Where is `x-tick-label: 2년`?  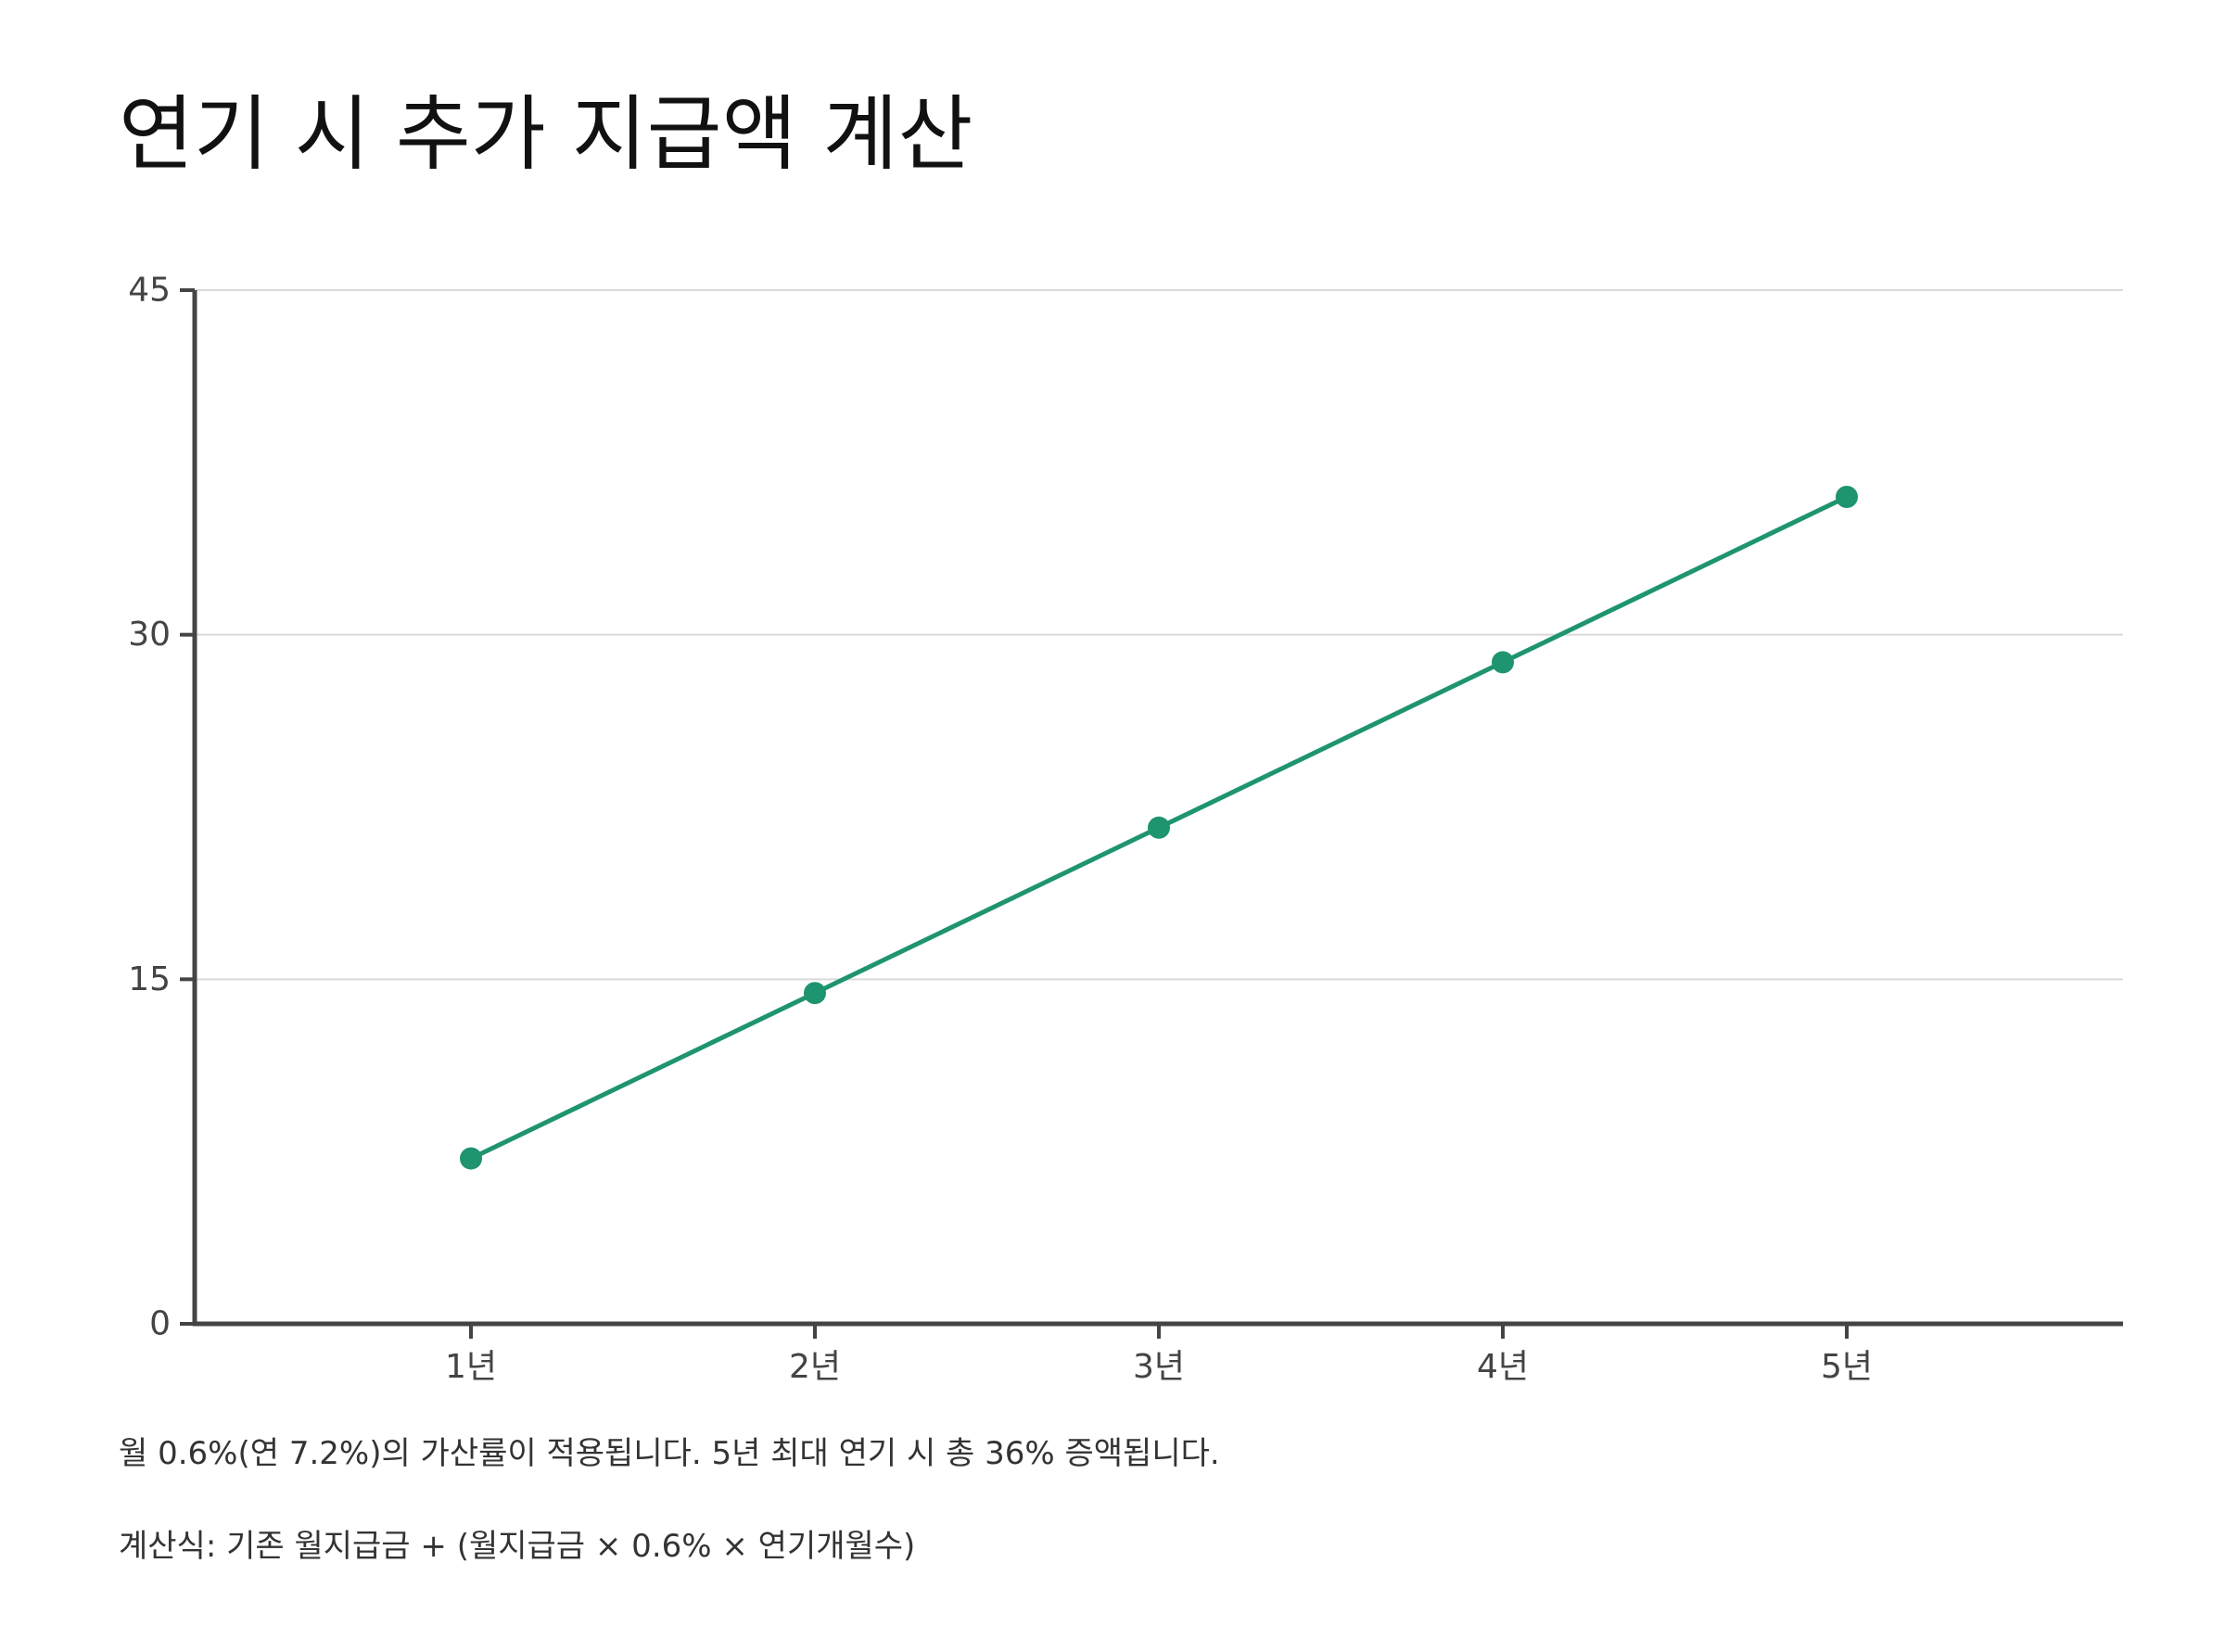 x-tick-label: 2년 is located at coordinates (815, 1367).